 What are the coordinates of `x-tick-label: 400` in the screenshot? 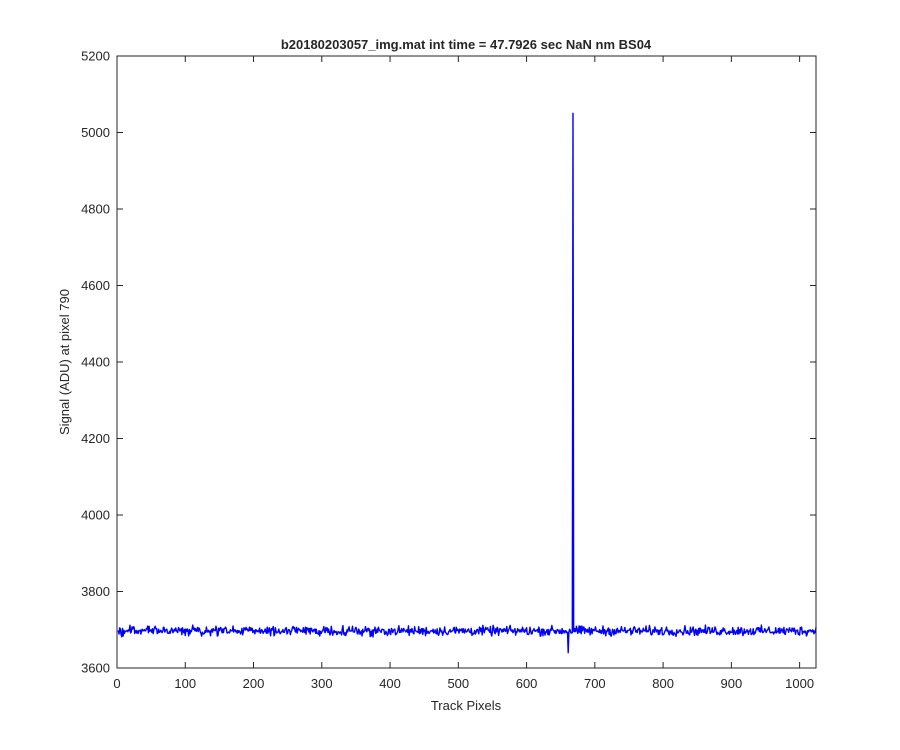 It's located at (390, 683).